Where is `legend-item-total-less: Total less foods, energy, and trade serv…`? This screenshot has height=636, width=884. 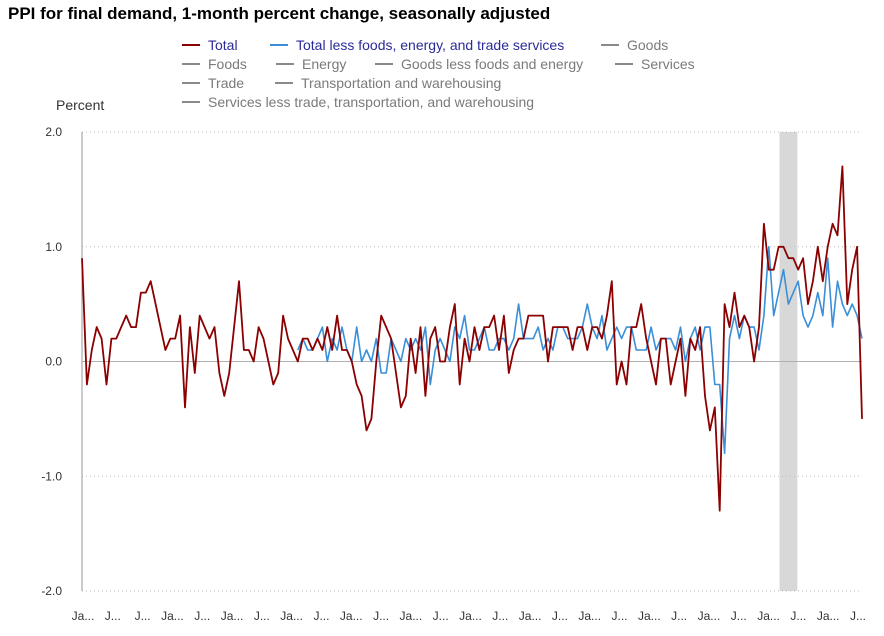 legend-item-total-less: Total less foods, energy, and trade serv… is located at coordinates (417, 45).